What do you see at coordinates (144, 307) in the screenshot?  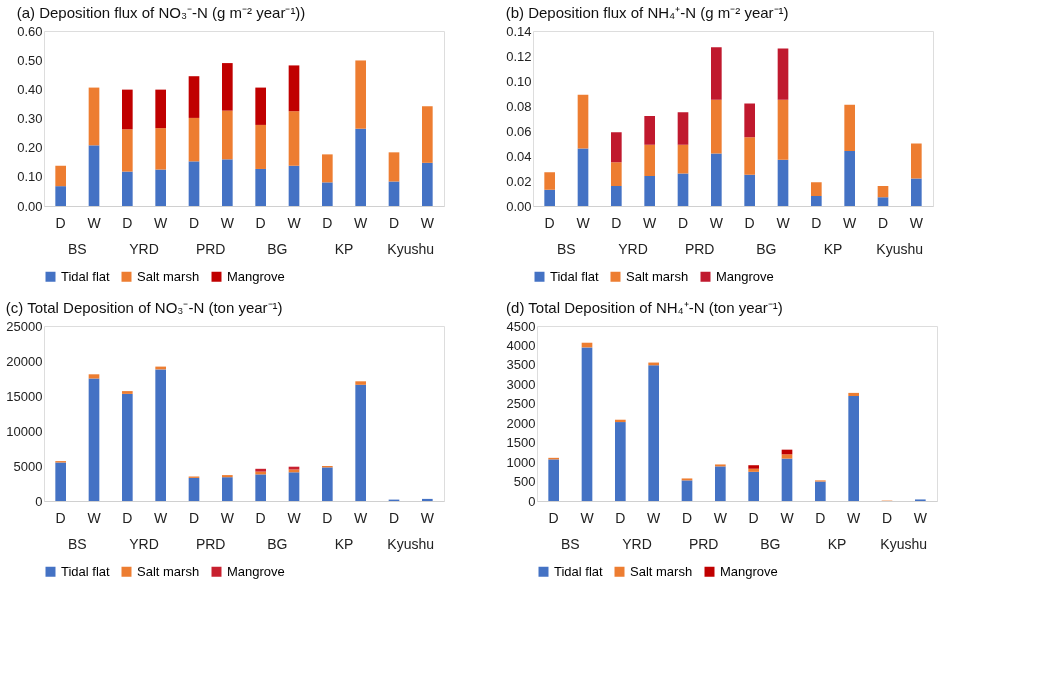 I see `chart-title: (c) Total Deposition of NO₃⁻-N (ton year⁻¹)` at bounding box center [144, 307].